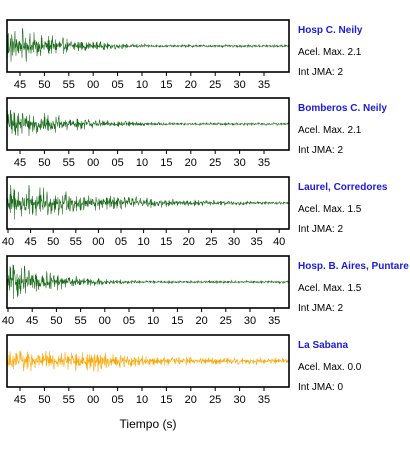 This screenshot has height=460, width=410. I want to click on tick-label-1-10: 35, so click(264, 163).